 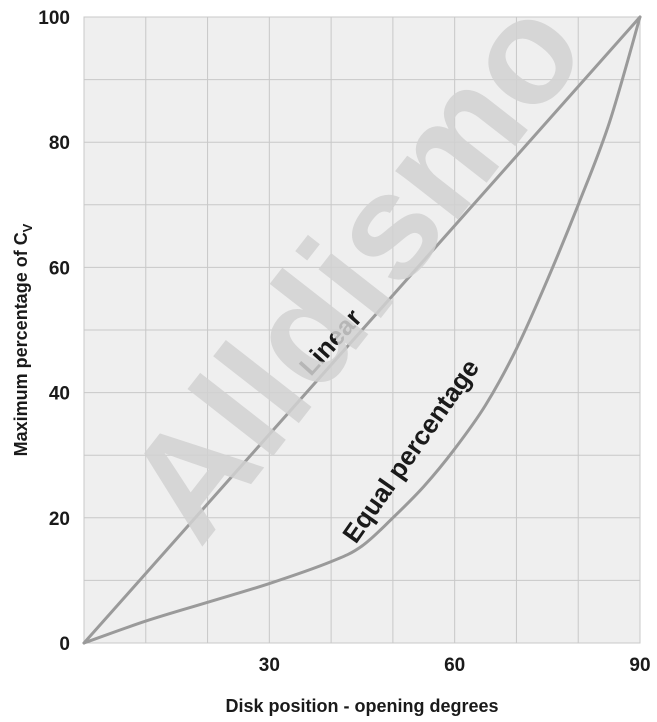 What do you see at coordinates (59, 268) in the screenshot?
I see `y-tick-label: 60` at bounding box center [59, 268].